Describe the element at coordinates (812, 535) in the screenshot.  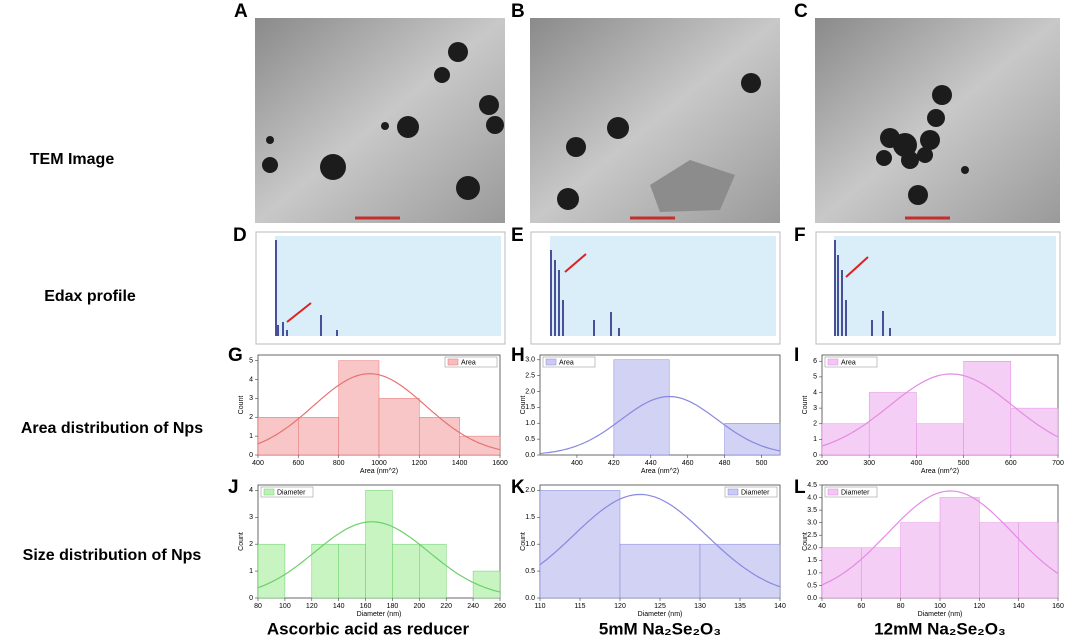
I see `y-tick-label: 2.5` at that location.